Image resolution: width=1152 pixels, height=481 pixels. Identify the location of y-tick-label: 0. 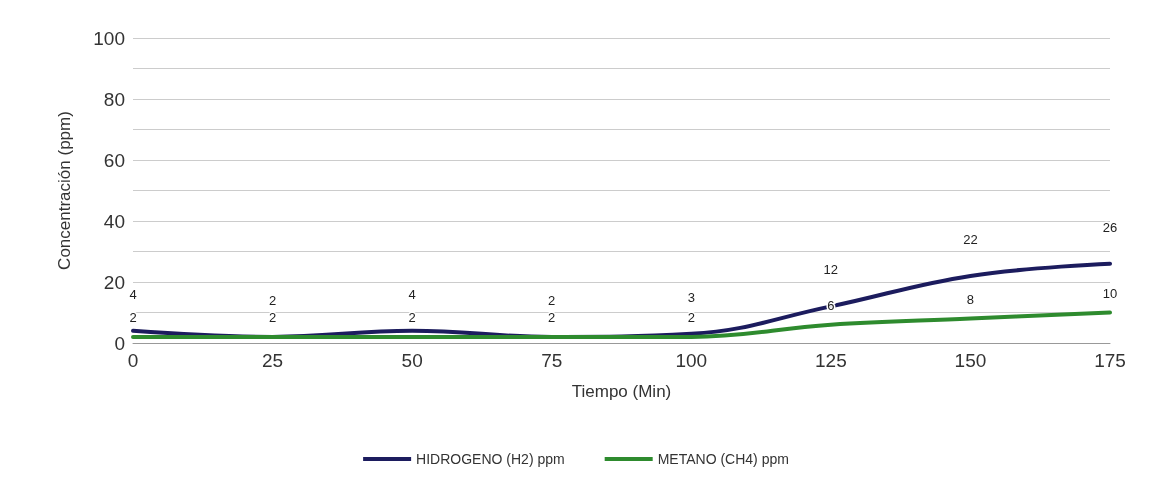
(119, 343).